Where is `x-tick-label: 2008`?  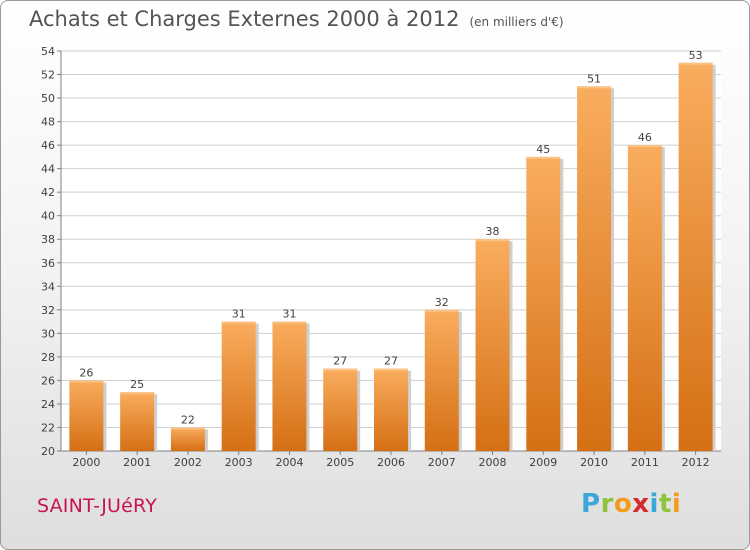
x-tick-label: 2008 is located at coordinates (493, 462).